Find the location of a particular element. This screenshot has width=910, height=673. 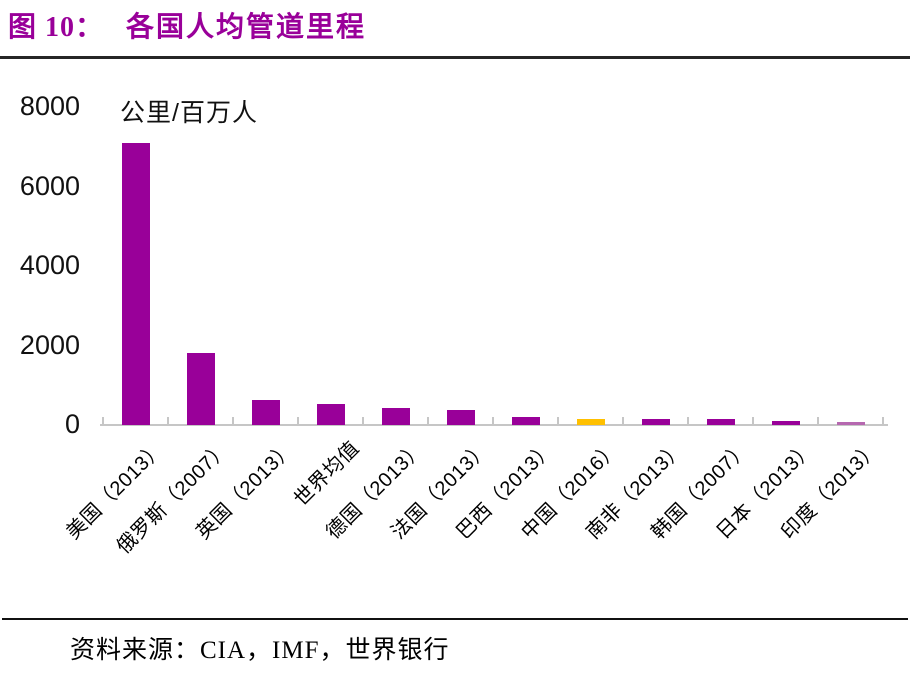

bar-南非（2013） is located at coordinates (655, 421).